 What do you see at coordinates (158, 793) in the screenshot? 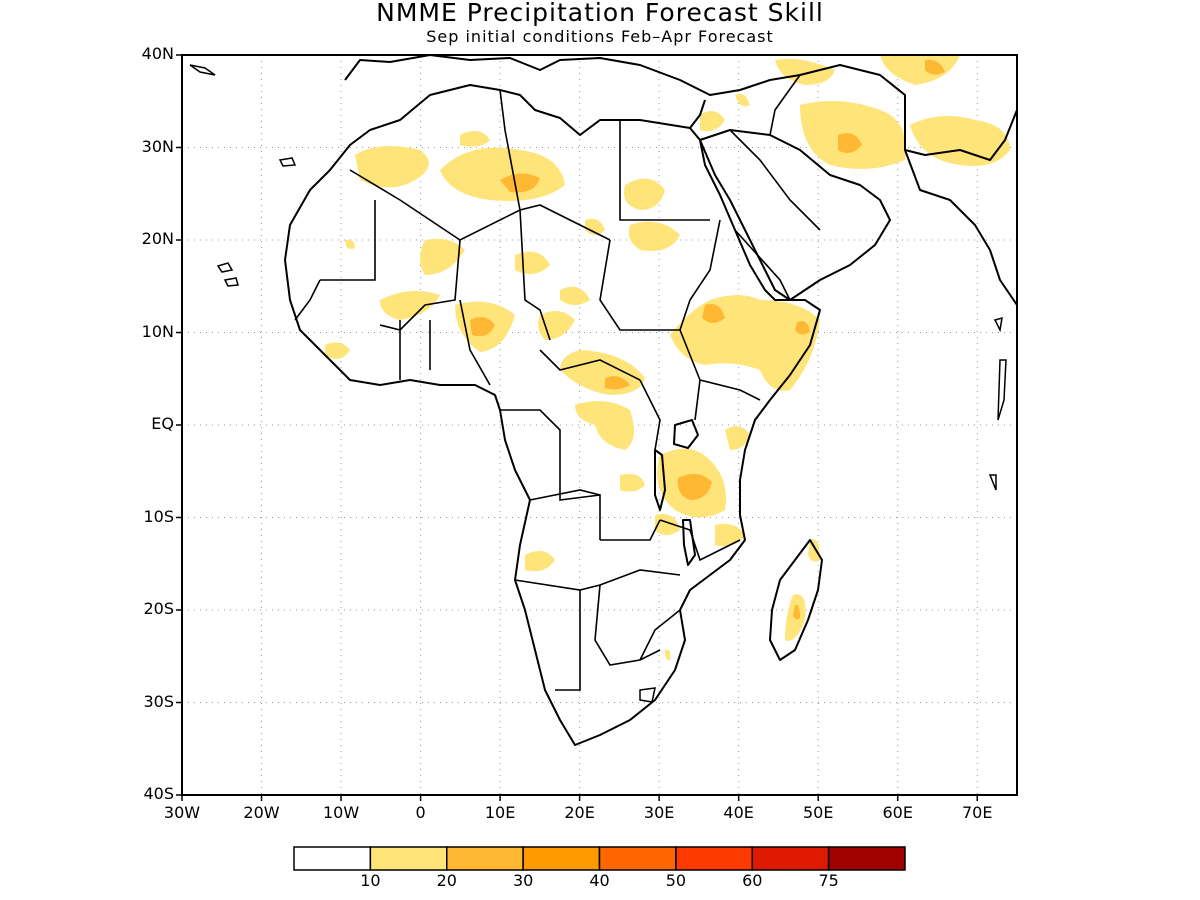
I see `lat-label: 40S` at bounding box center [158, 793].